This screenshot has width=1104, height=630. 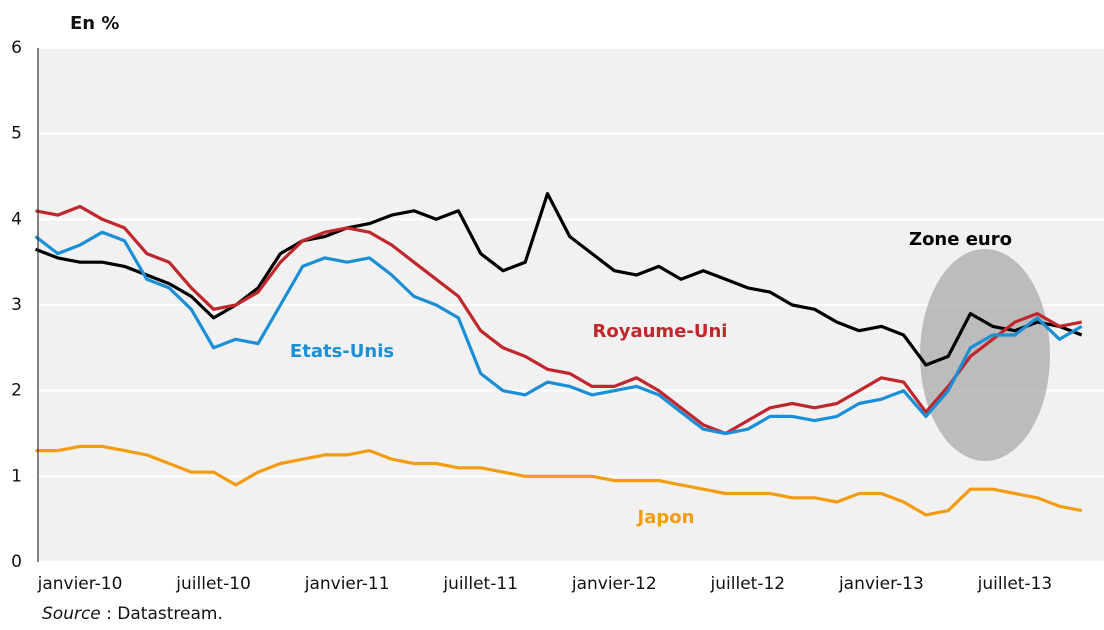 What do you see at coordinates (162, 614) in the screenshot?
I see `source-text: : Datastream.` at bounding box center [162, 614].